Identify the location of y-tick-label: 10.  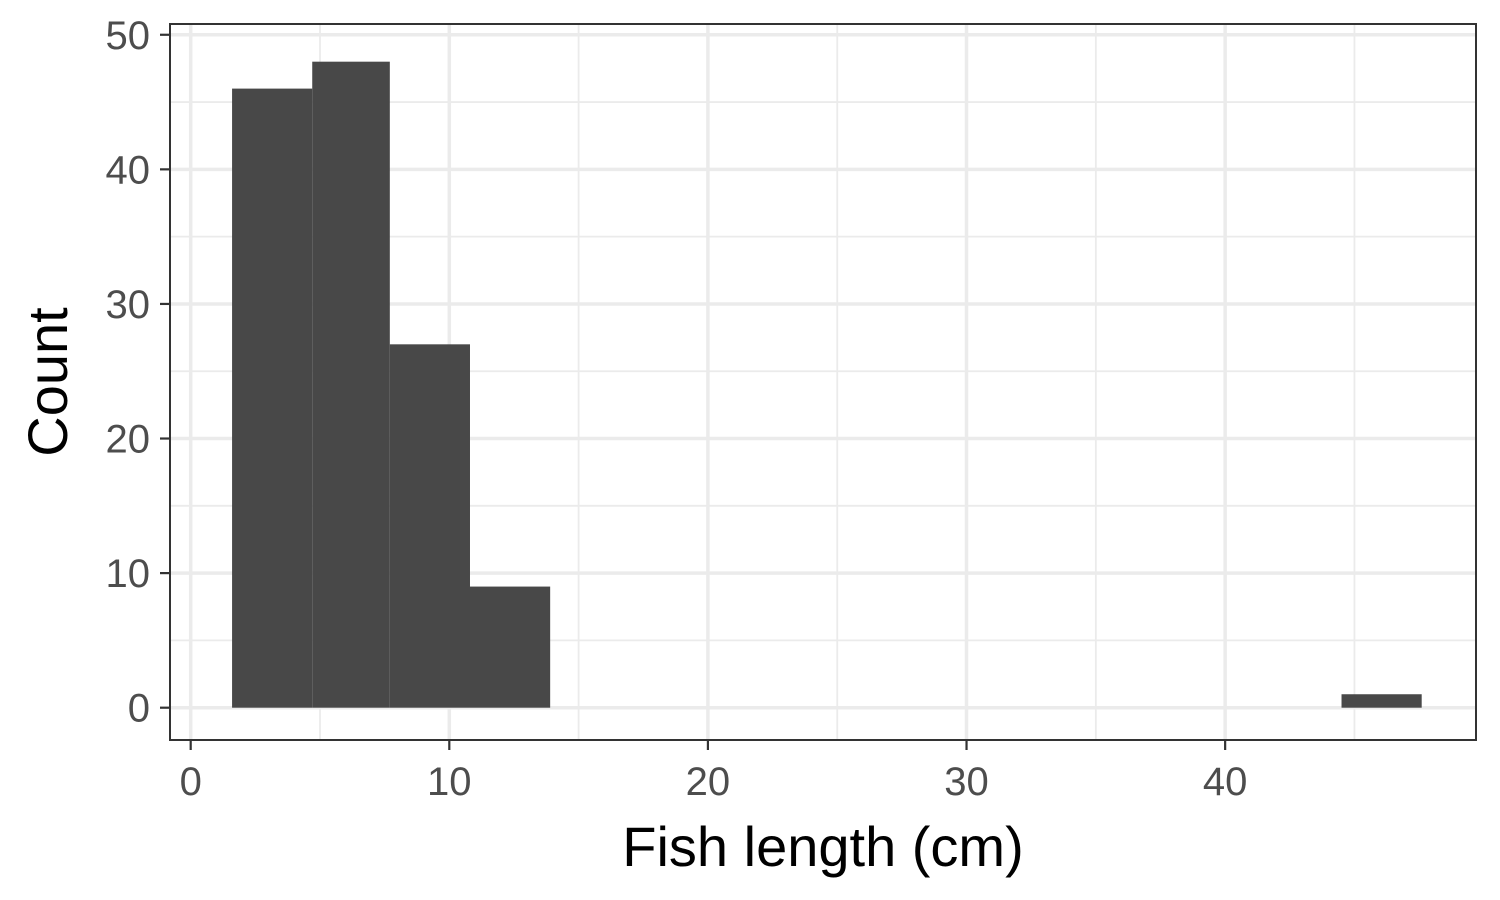
(128, 574).